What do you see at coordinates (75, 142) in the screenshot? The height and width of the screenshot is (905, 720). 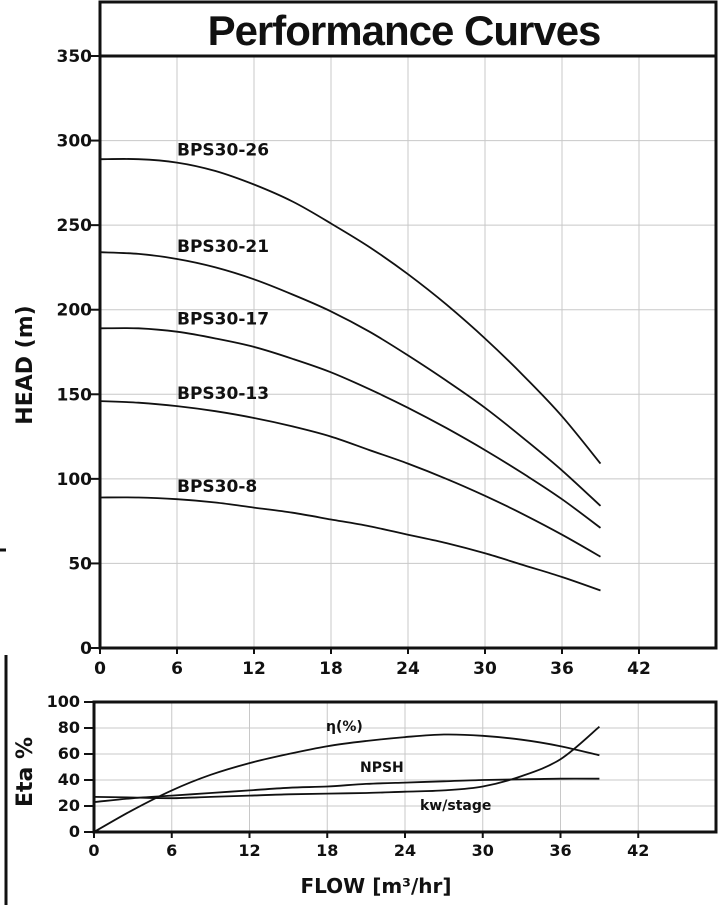 I see `head-y-tick-label: 300` at bounding box center [75, 142].